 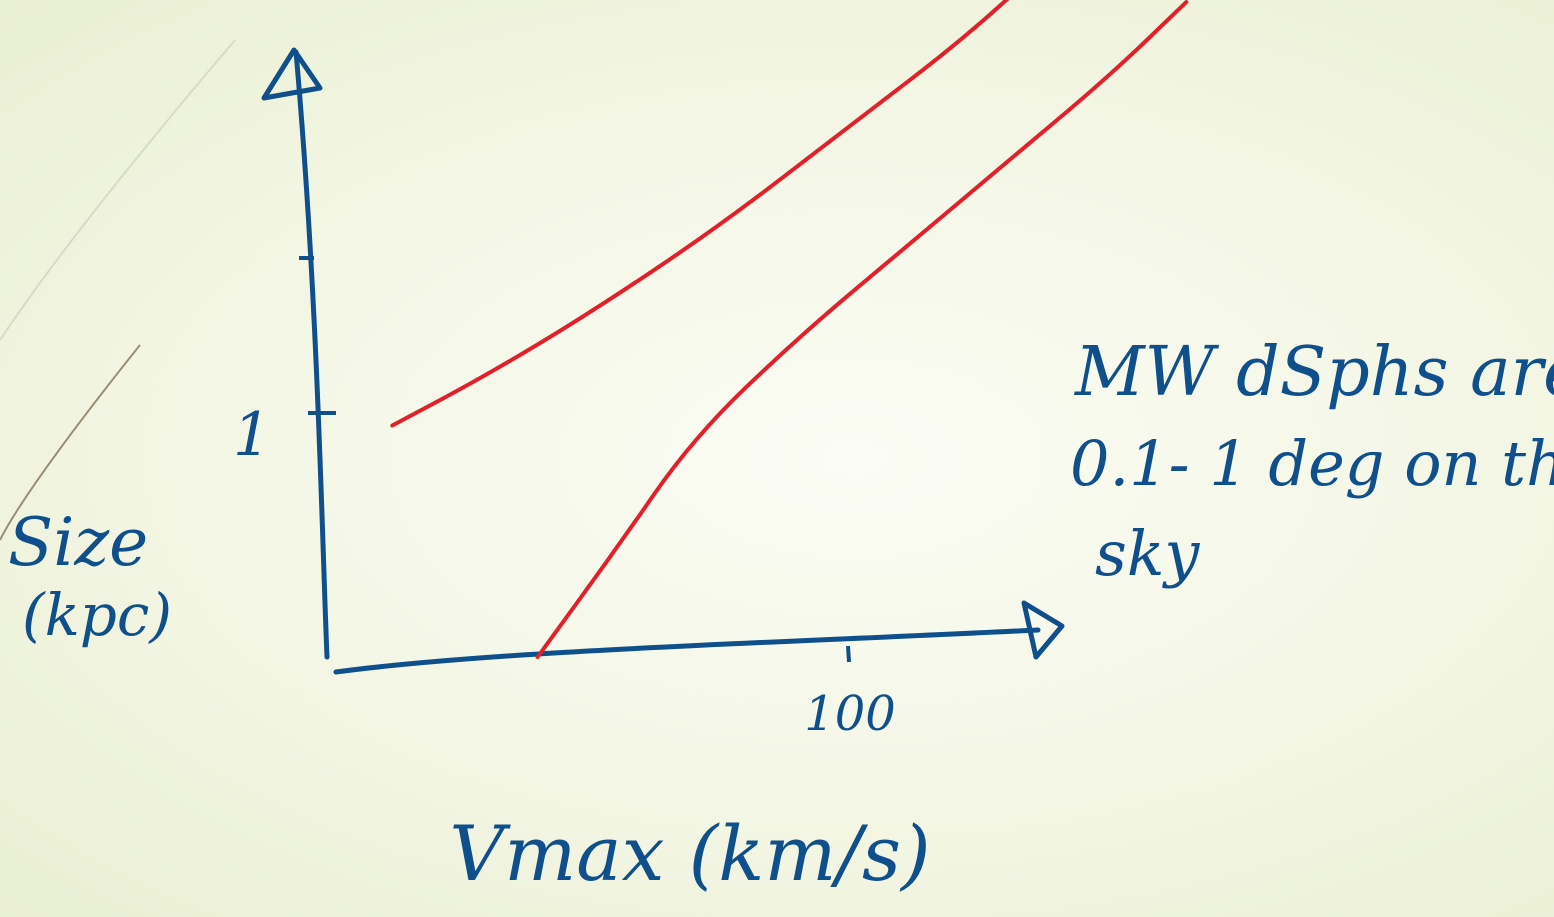 I want to click on y-axis, so click(x=311, y=354).